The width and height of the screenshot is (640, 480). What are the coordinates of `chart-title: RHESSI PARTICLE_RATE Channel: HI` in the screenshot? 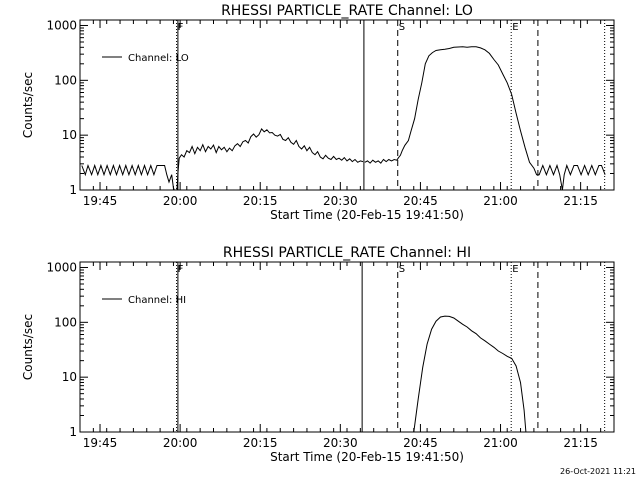 It's located at (347, 253).